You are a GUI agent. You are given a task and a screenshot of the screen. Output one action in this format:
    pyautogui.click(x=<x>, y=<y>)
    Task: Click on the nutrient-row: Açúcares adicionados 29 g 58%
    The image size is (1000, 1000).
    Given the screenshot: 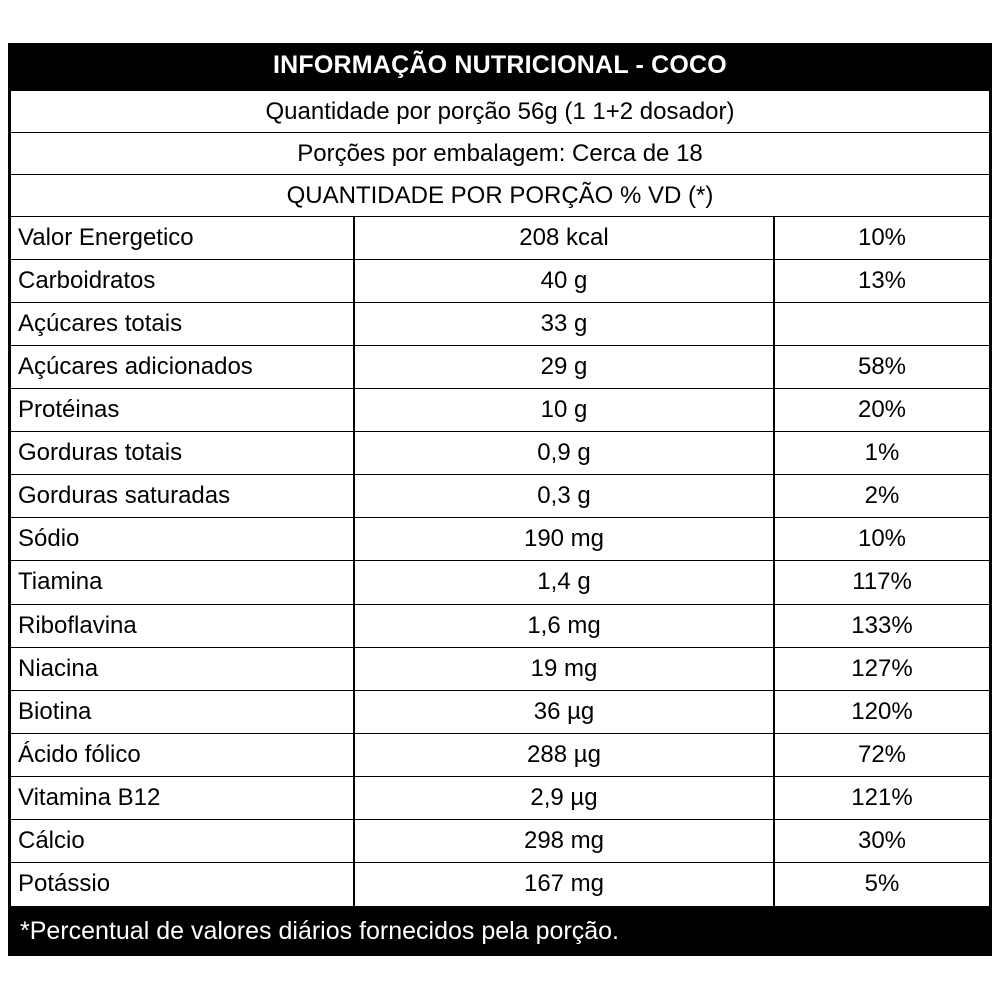 What is the action you would take?
    pyautogui.click(x=500, y=368)
    